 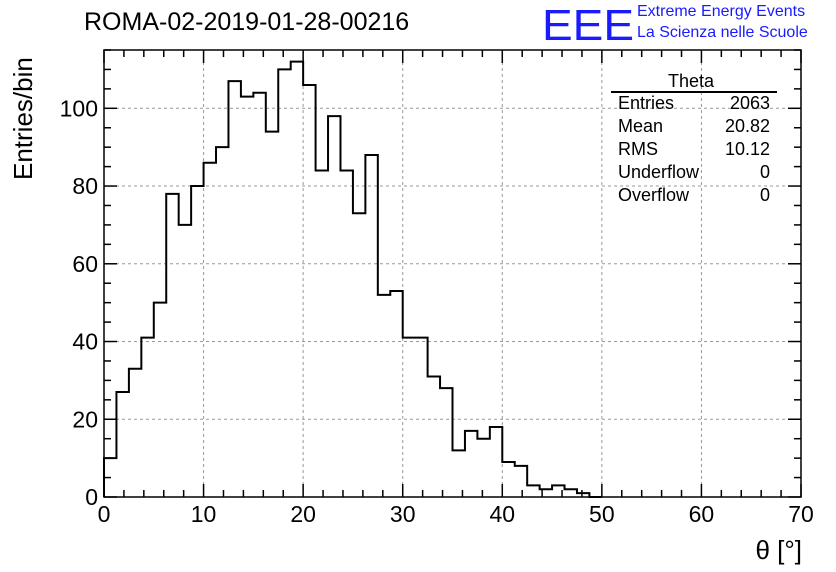 I want to click on stat-label-overflow: Overflow, so click(x=654, y=195).